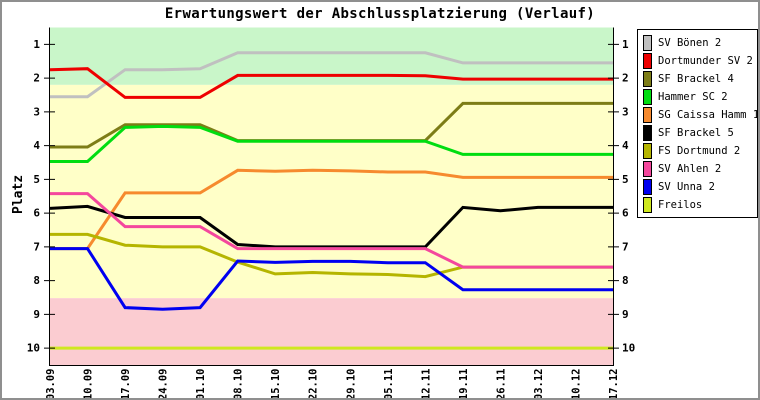  Describe the element at coordinates (625, 145) in the screenshot. I see `y-tick-label-right: 4` at that location.